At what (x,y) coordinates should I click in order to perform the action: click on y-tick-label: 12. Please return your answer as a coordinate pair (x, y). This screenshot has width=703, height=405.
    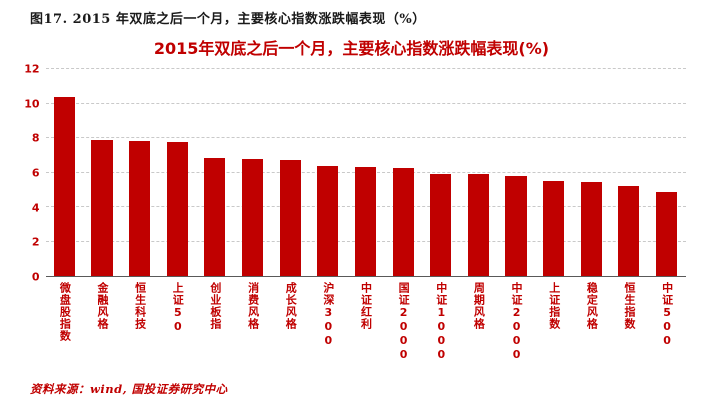
    Looking at the image, I should click on (32, 69).